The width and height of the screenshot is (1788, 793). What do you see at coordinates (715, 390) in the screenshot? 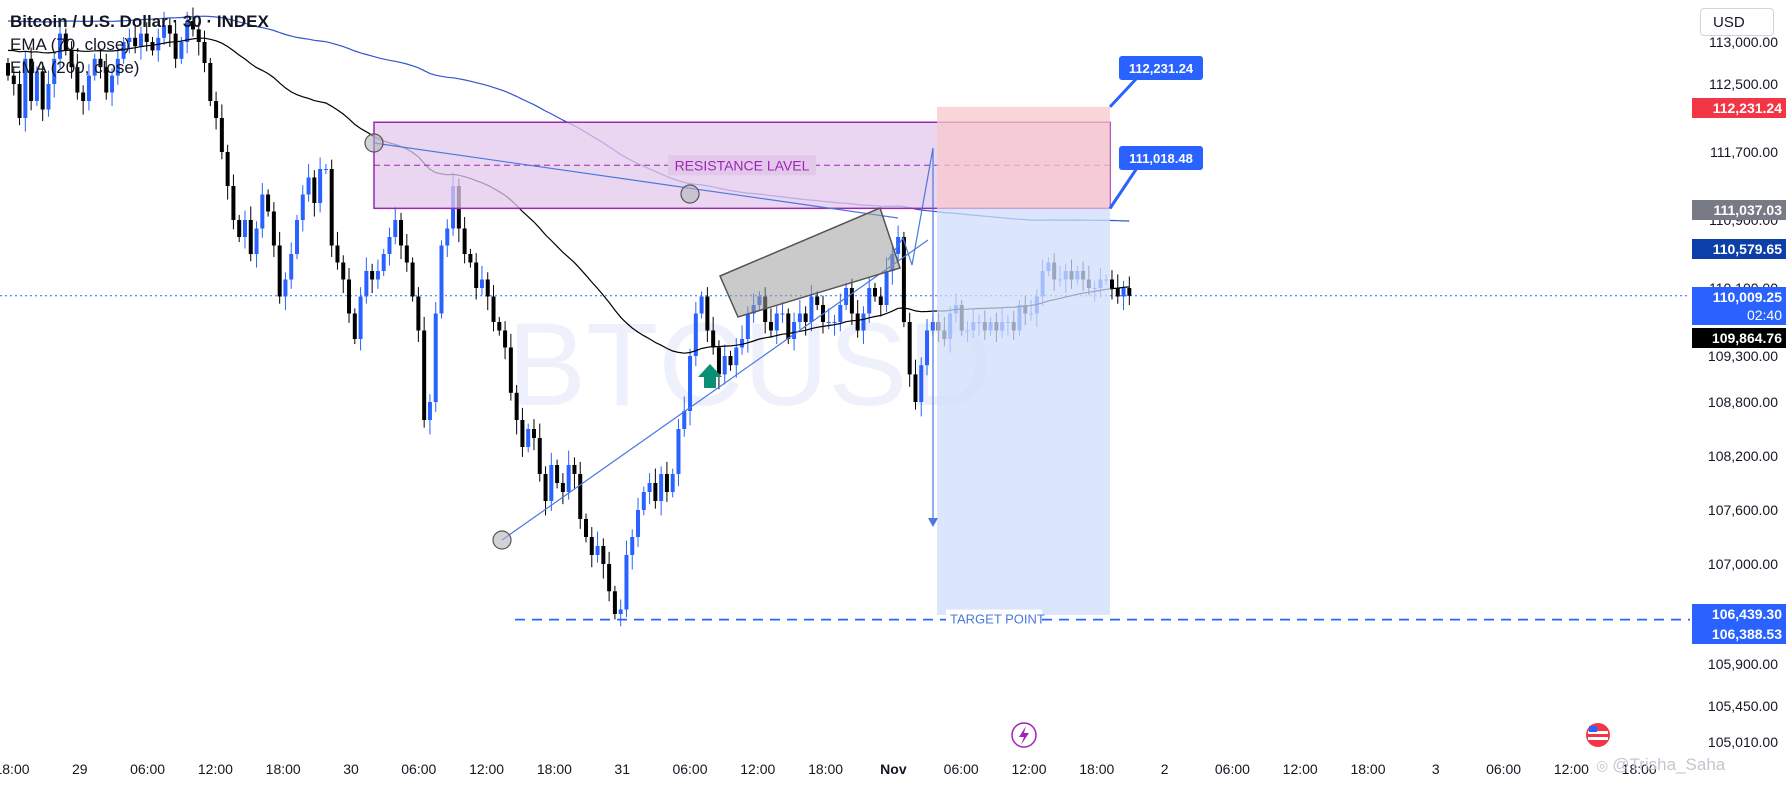
I see `lower-trendline` at bounding box center [715, 390].